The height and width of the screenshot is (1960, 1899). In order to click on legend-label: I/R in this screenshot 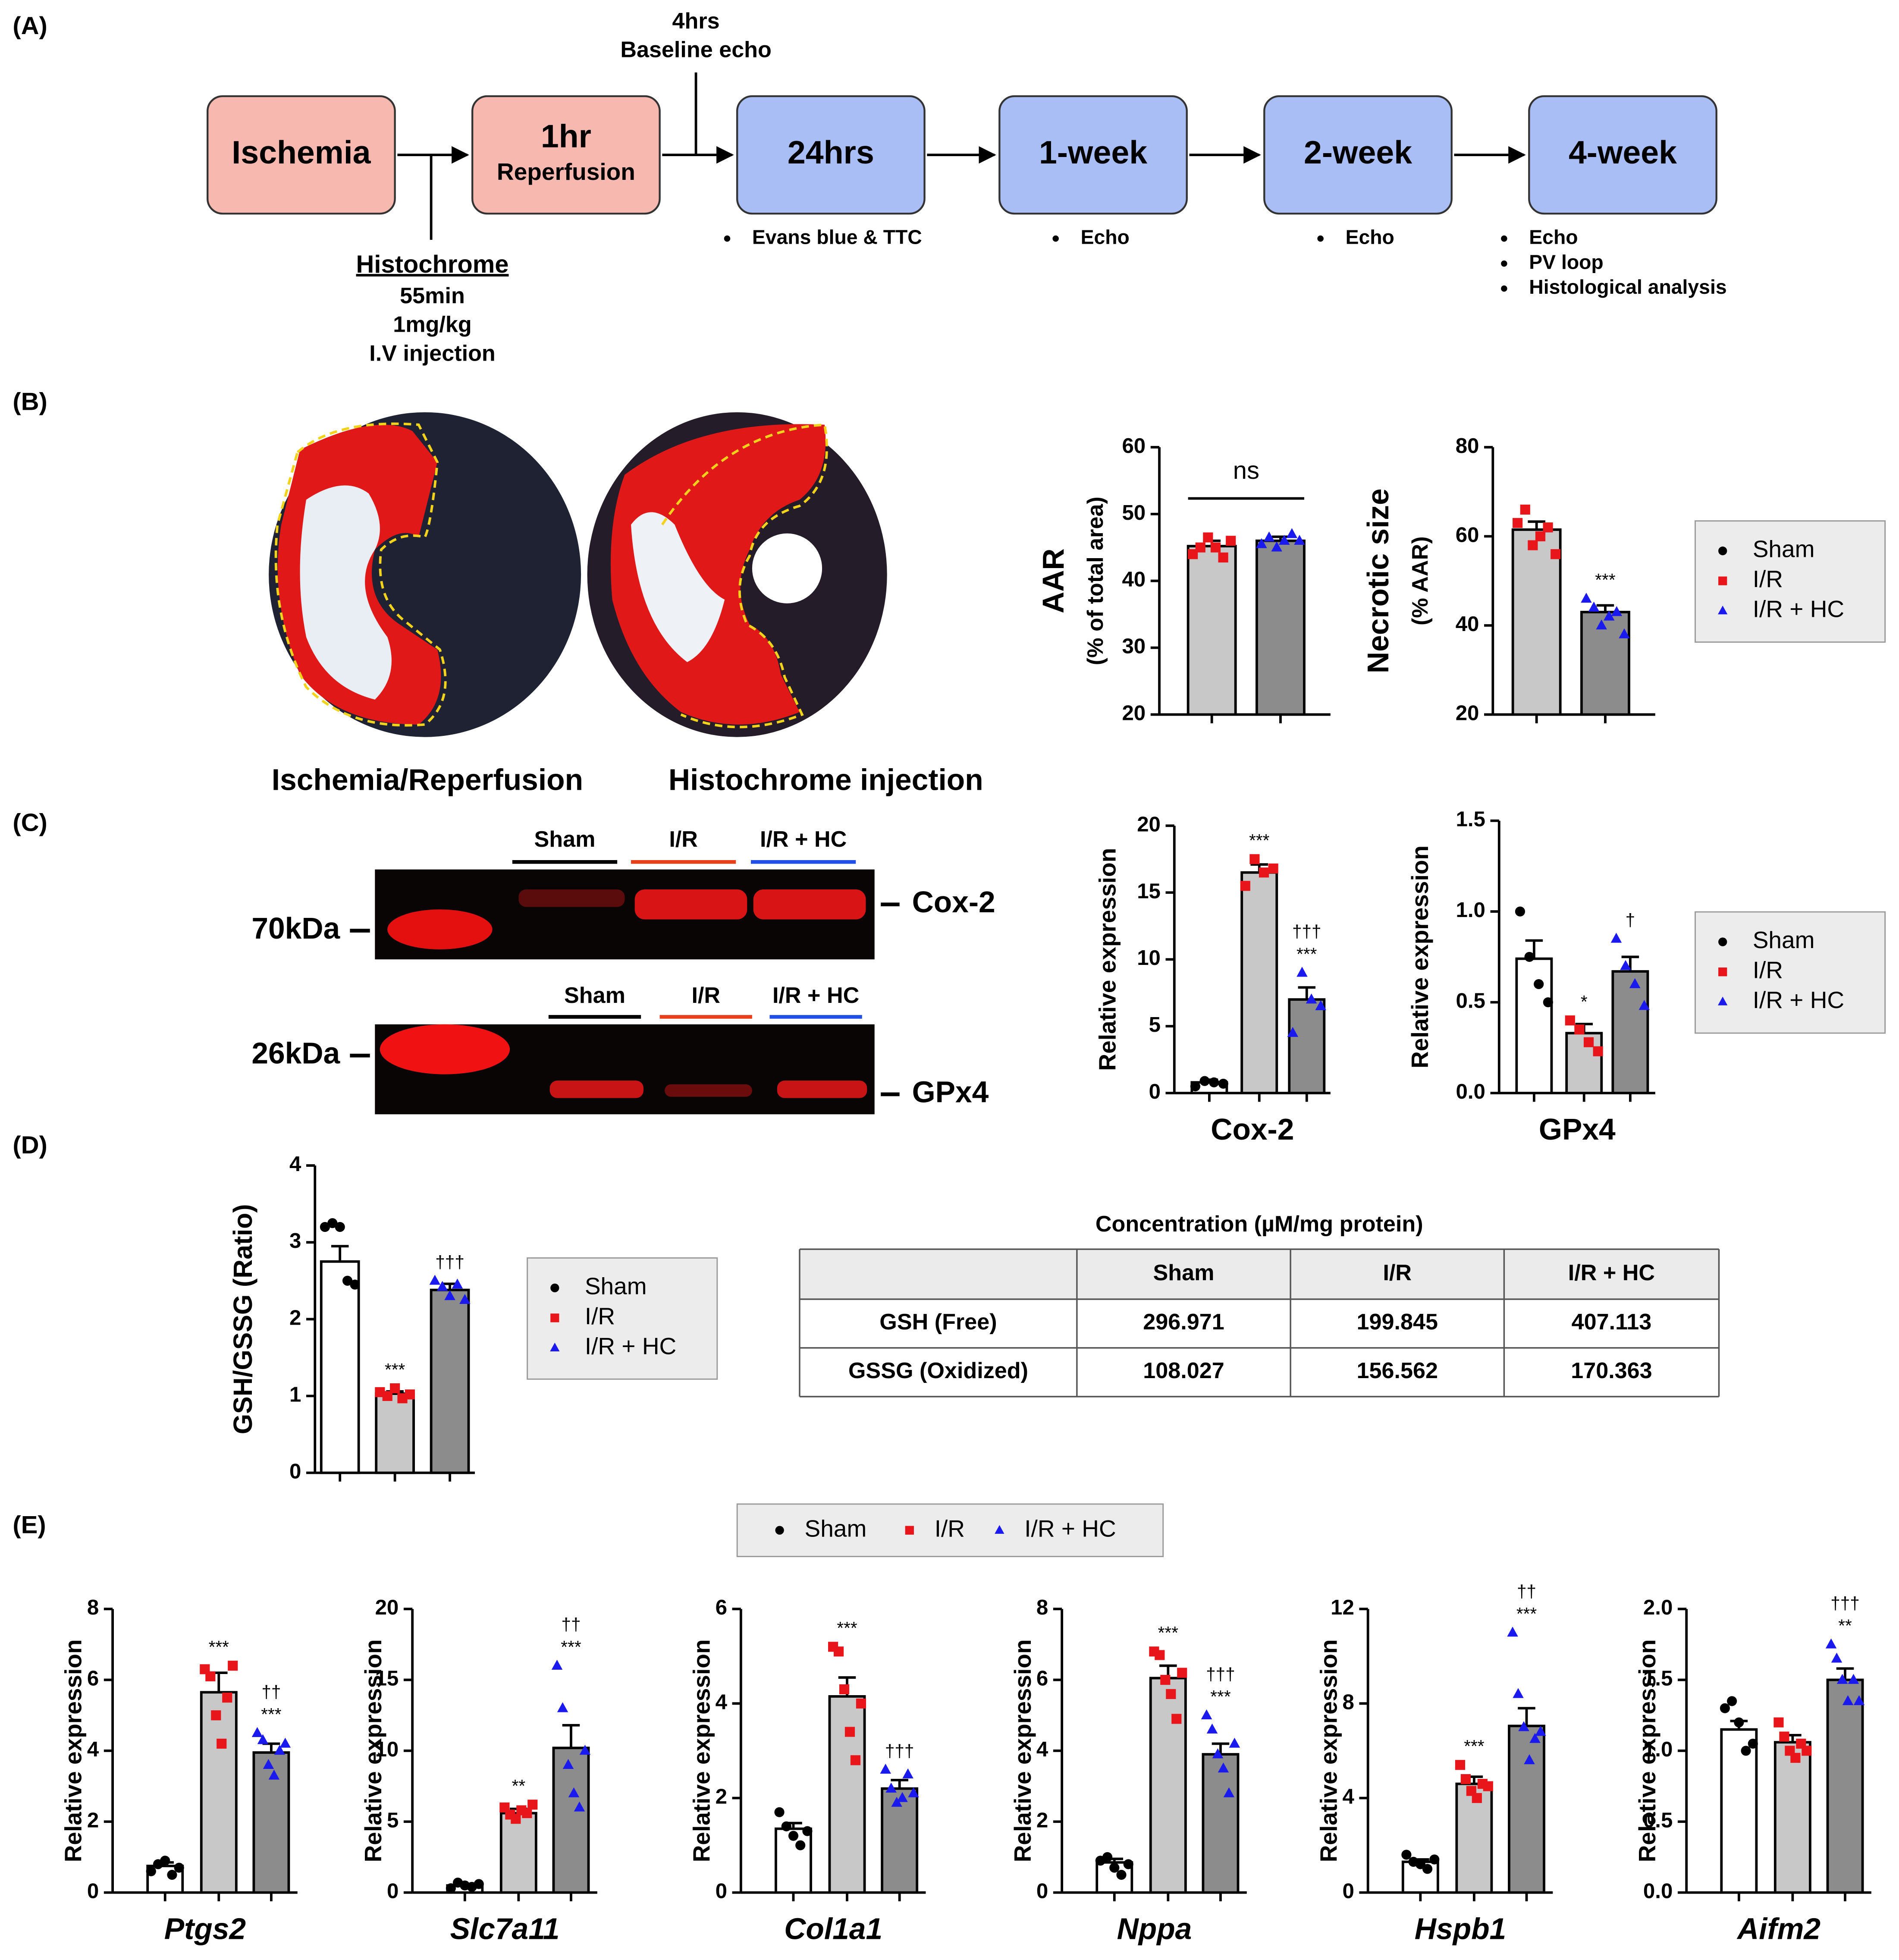, I will do `click(950, 1528)`.